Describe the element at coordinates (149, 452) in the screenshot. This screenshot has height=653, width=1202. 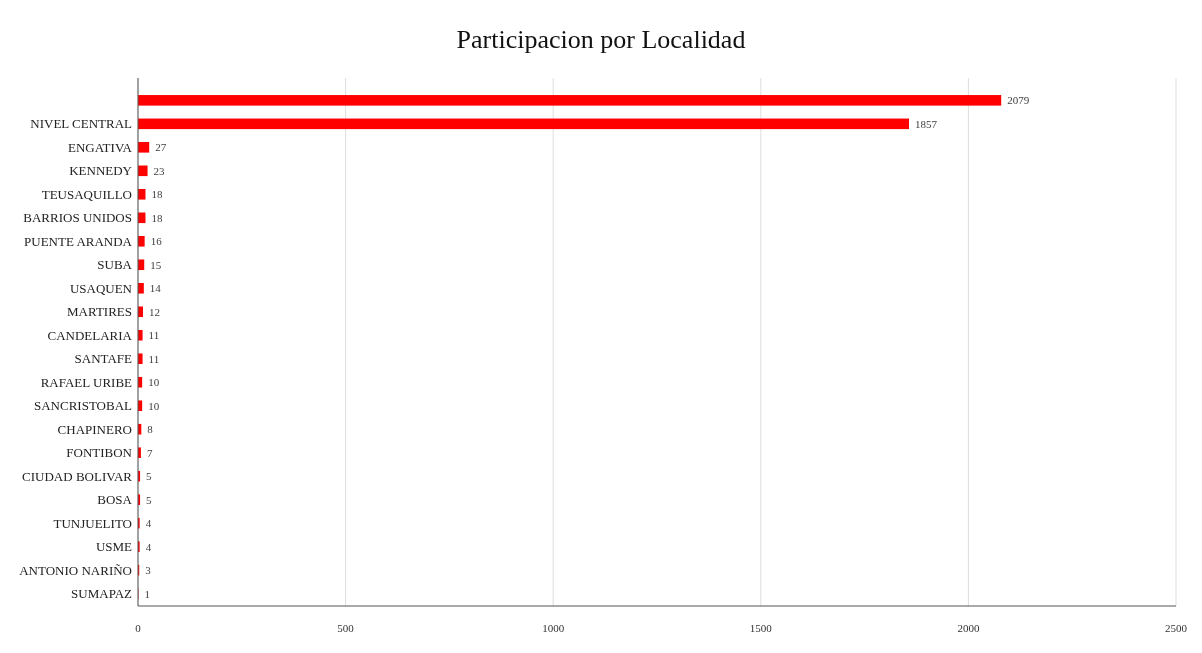
I see `data-label: 7` at that location.